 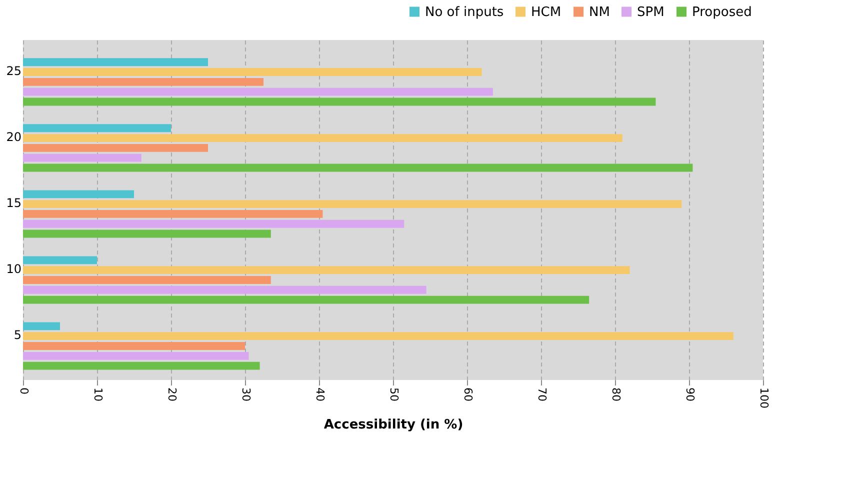 I want to click on y-tick-label: 15, so click(x=14, y=203).